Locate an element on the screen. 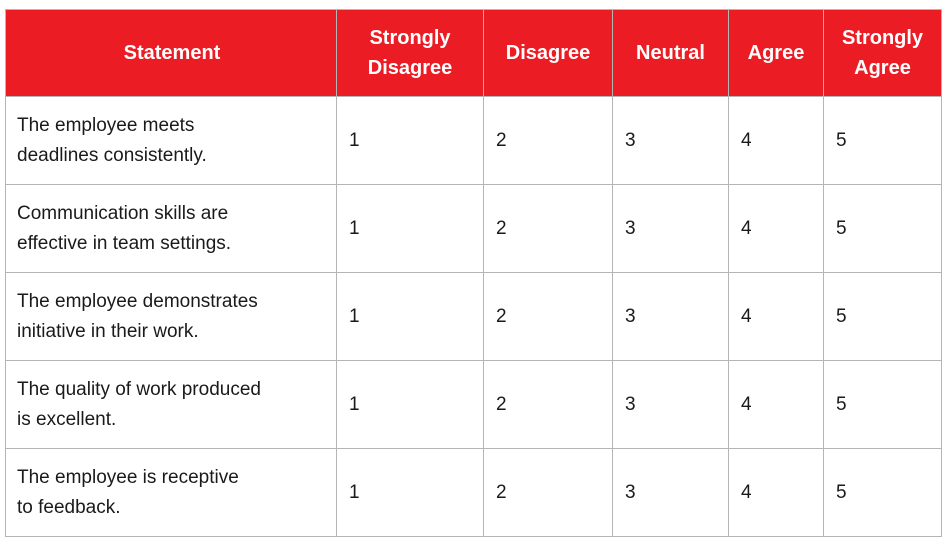  header-disagree: Disagree is located at coordinates (548, 53).